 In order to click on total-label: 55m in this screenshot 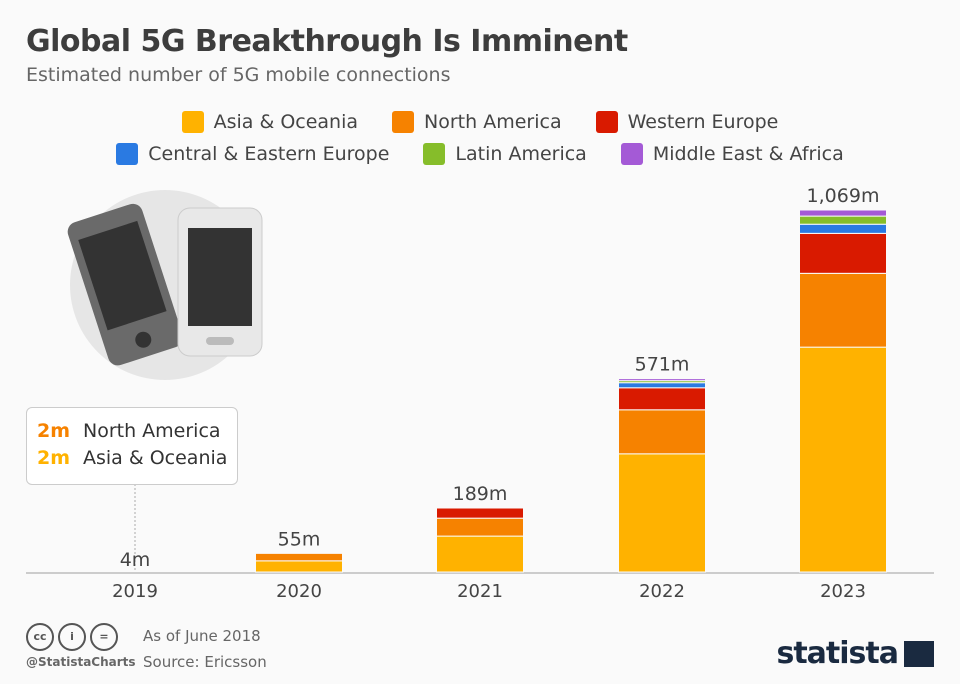, I will do `click(299, 539)`.